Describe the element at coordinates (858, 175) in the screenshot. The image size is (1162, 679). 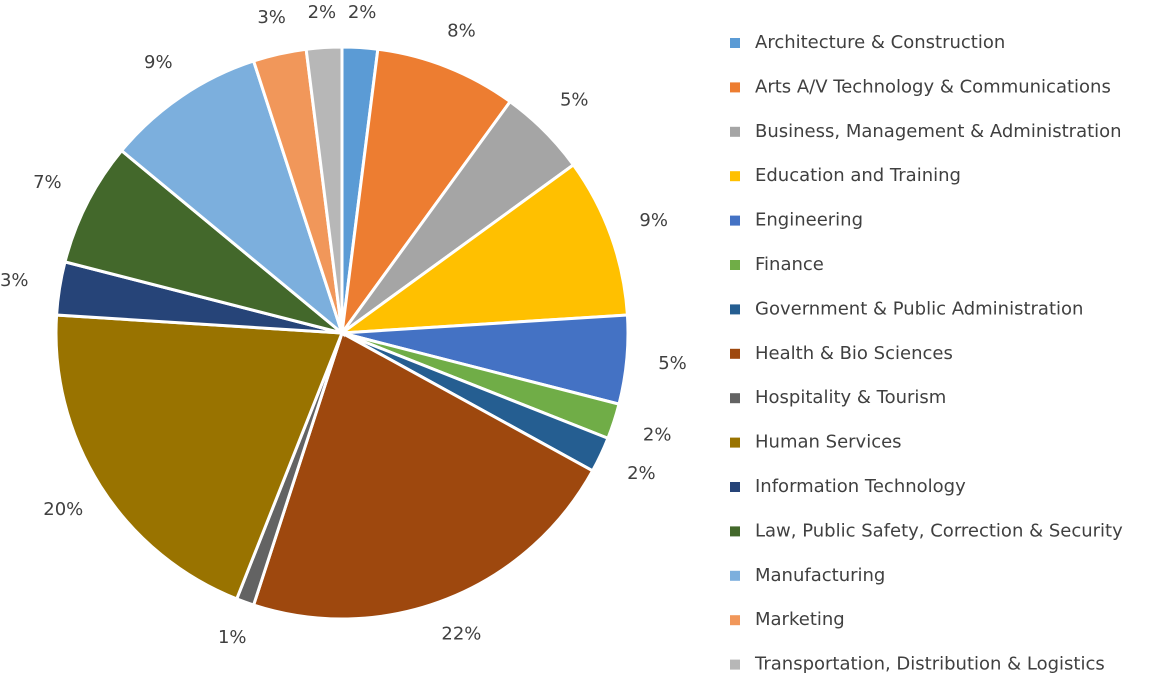
I see `legend-label: Education and Training` at that location.